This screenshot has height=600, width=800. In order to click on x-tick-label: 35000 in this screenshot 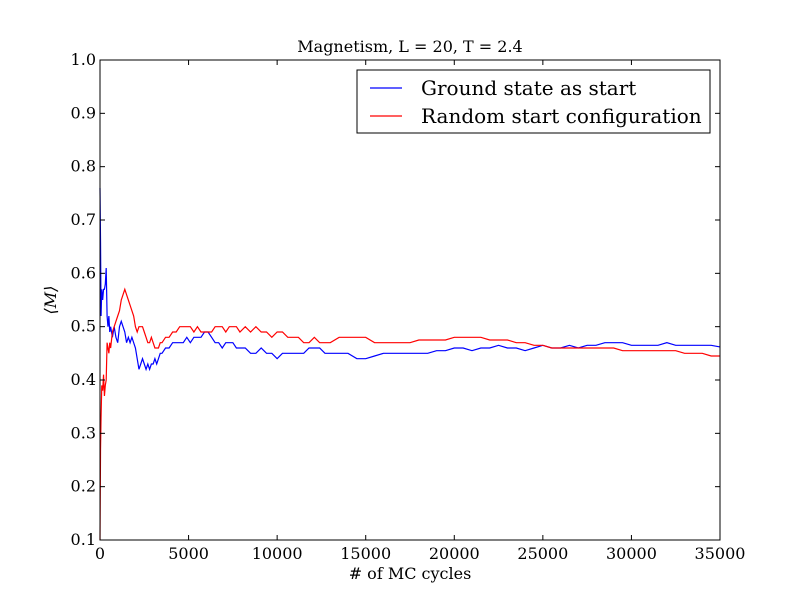, I will do `click(720, 553)`.